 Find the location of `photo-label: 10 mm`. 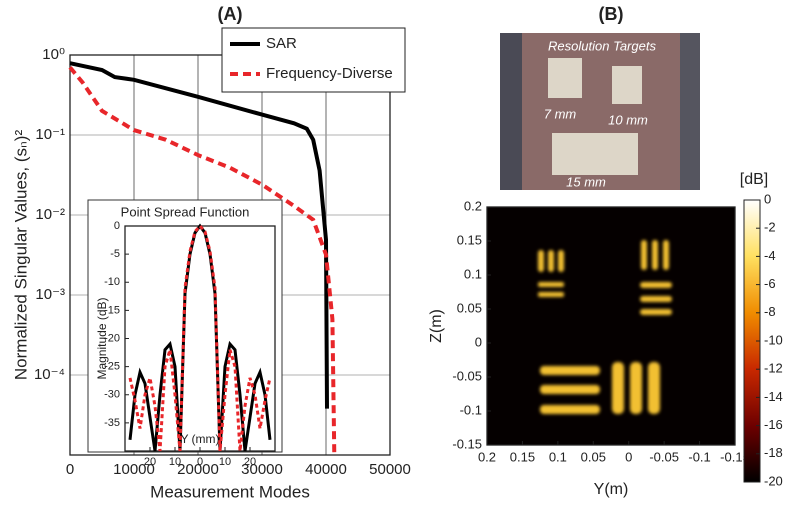

photo-label: 10 mm is located at coordinates (628, 119).